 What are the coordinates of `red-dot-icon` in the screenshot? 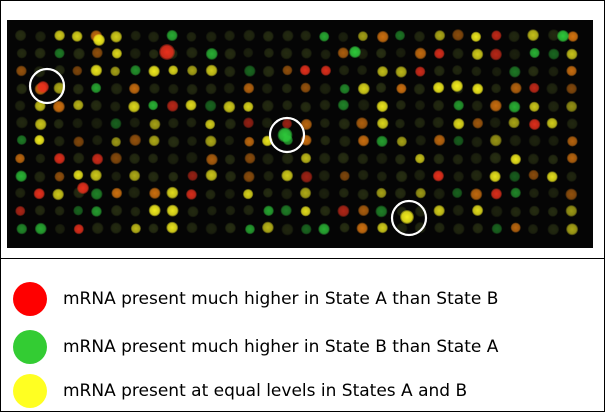 It's located at (30, 299).